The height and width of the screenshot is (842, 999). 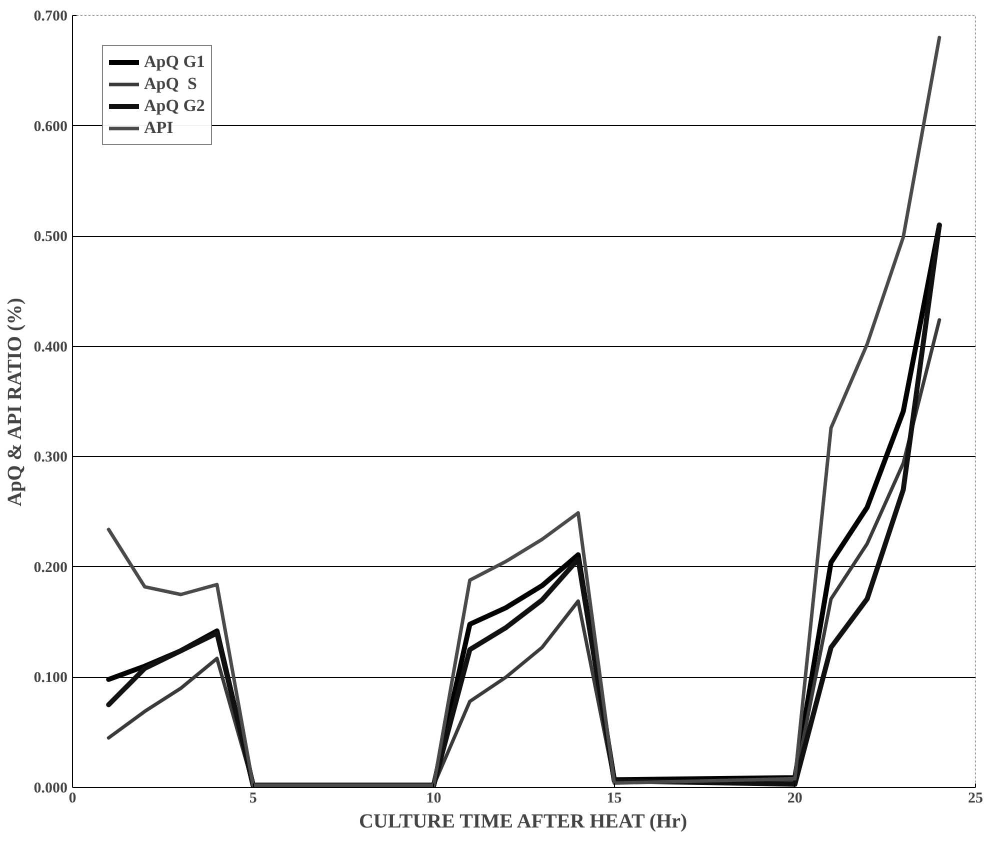 What do you see at coordinates (72, 798) in the screenshot?
I see `x-tick-label: 0` at bounding box center [72, 798].